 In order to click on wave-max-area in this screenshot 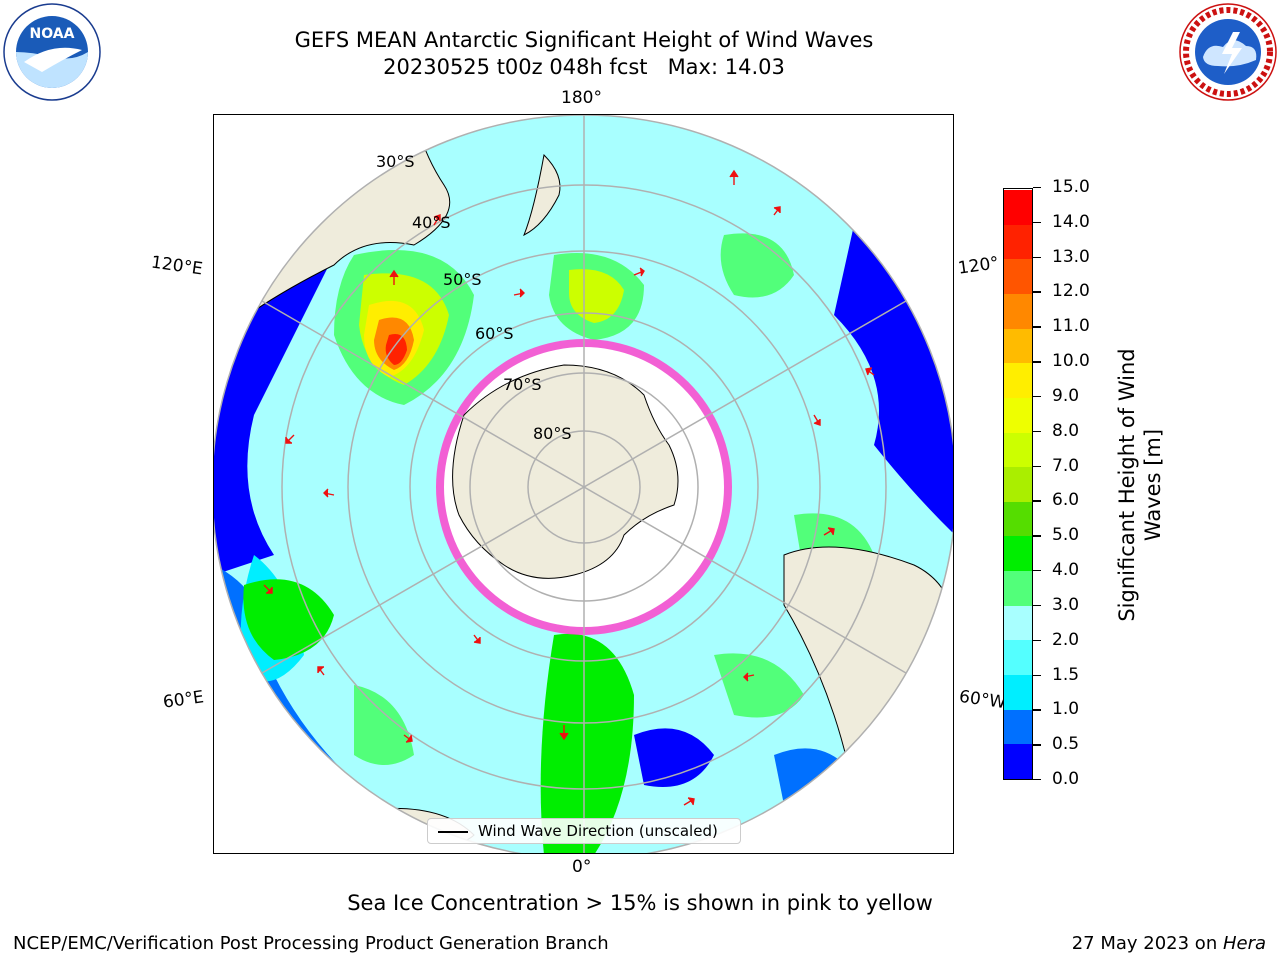, I will do `click(396, 349)`.